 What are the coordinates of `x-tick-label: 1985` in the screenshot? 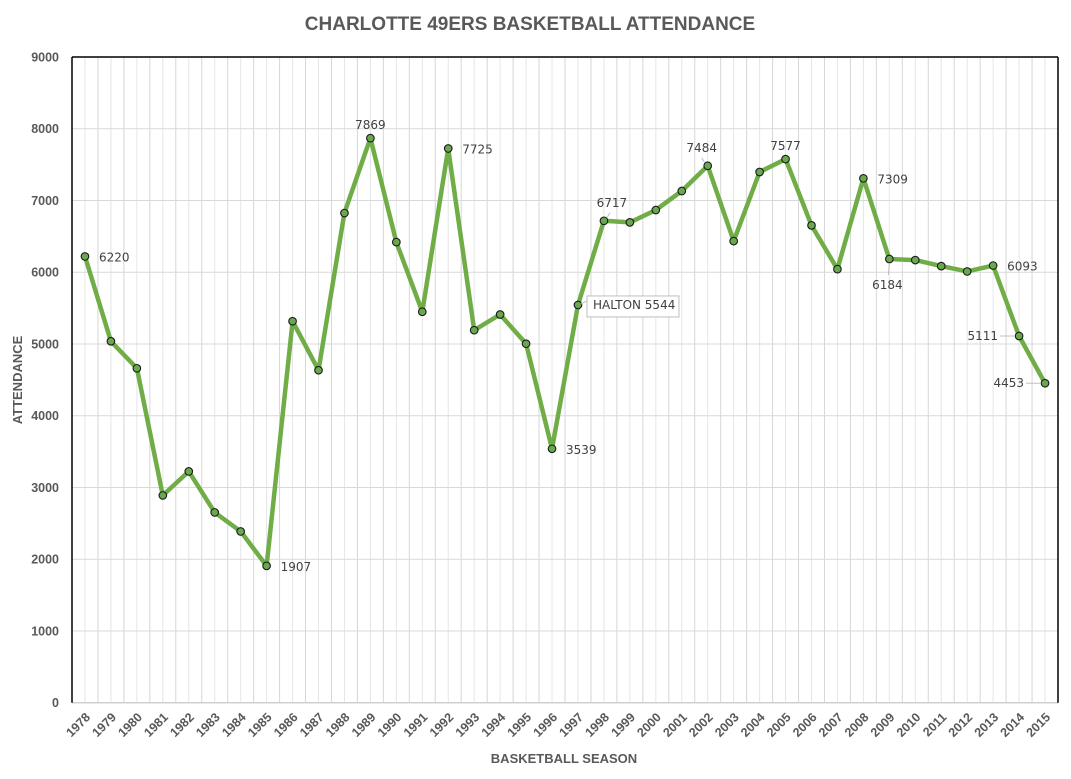 It's located at (260, 725).